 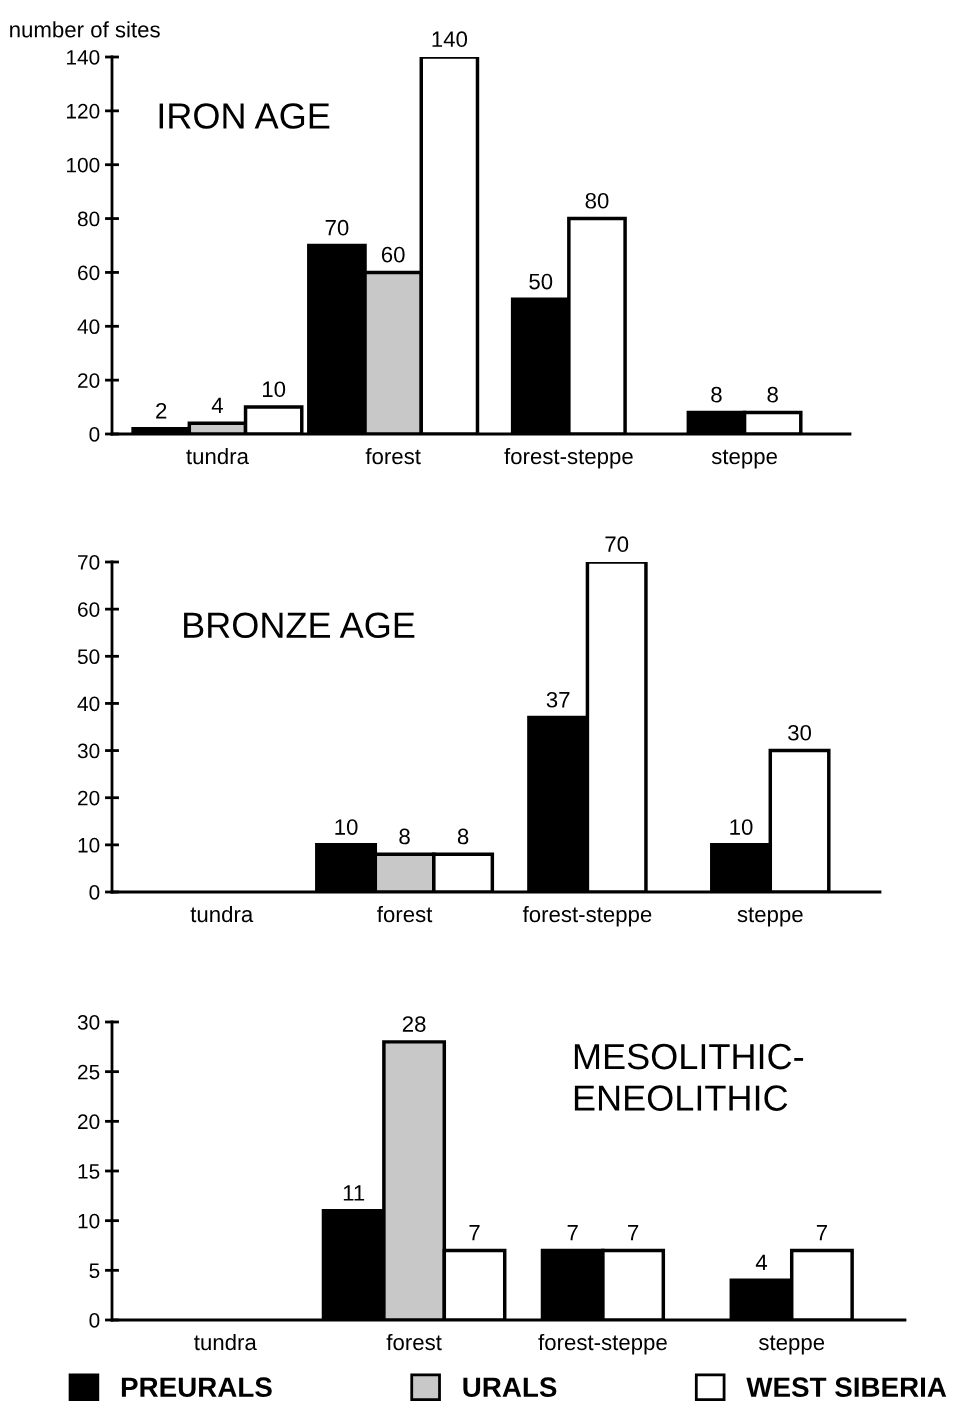 What do you see at coordinates (541, 281) in the screenshot?
I see `data-label: 50` at bounding box center [541, 281].